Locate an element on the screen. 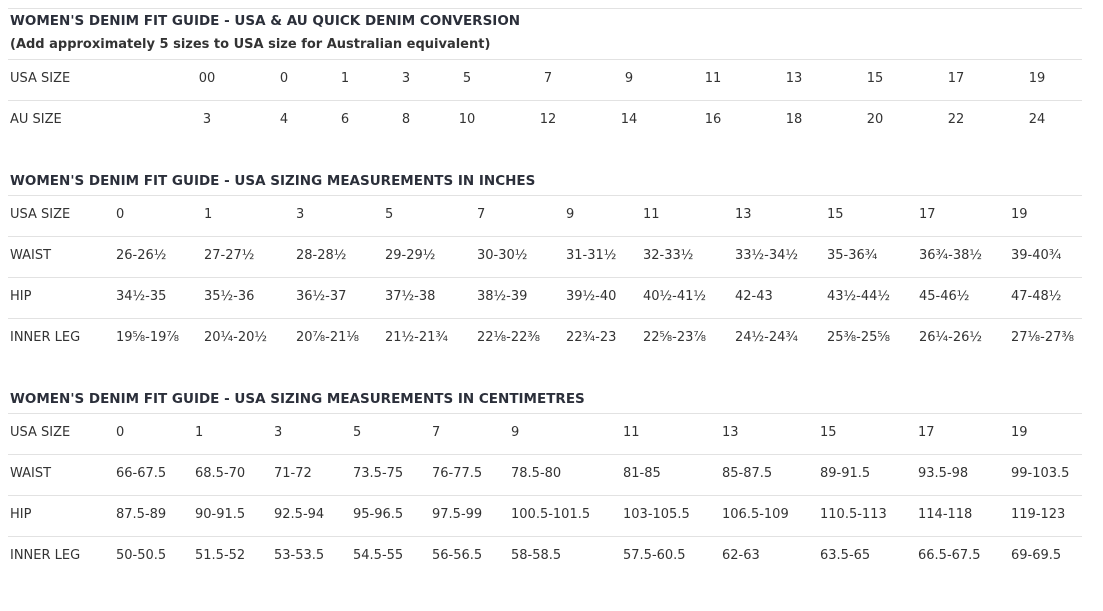 The height and width of the screenshot is (611, 1103). cell: 7 is located at coordinates (548, 78).